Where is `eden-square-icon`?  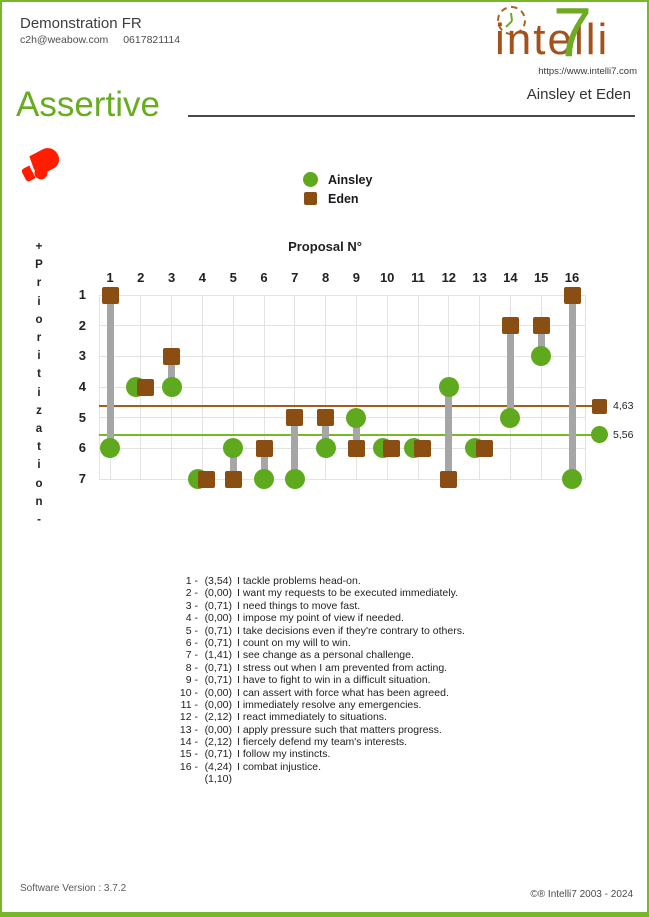 eden-square-icon is located at coordinates (310, 198).